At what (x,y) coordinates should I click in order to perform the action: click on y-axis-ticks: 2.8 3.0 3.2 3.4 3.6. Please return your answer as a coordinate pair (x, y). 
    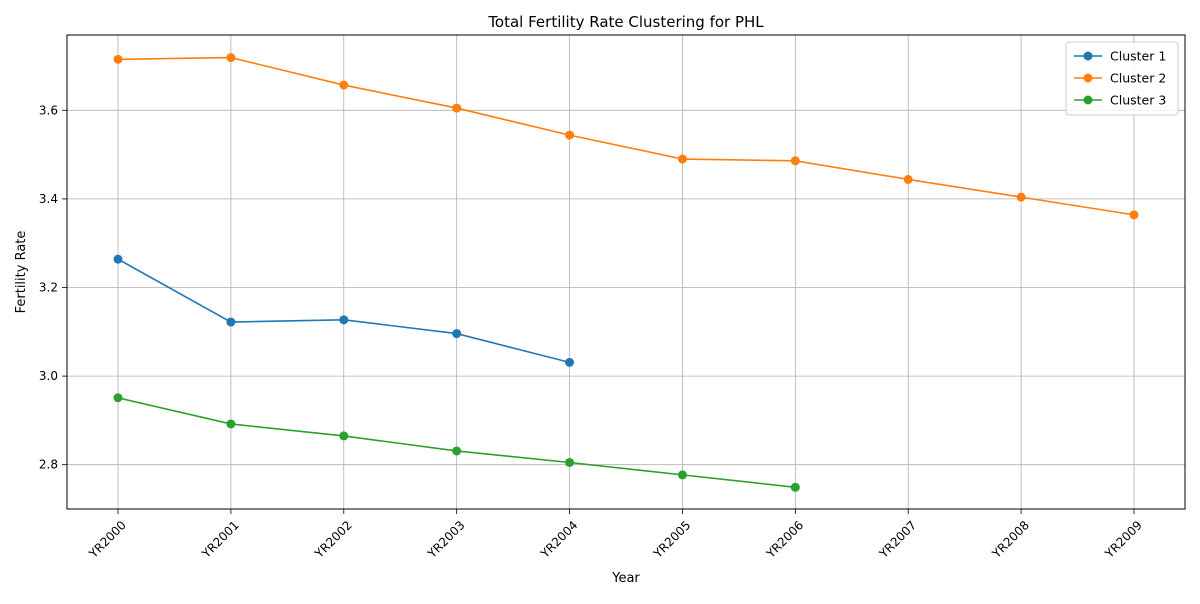
    Looking at the image, I should click on (53, 287).